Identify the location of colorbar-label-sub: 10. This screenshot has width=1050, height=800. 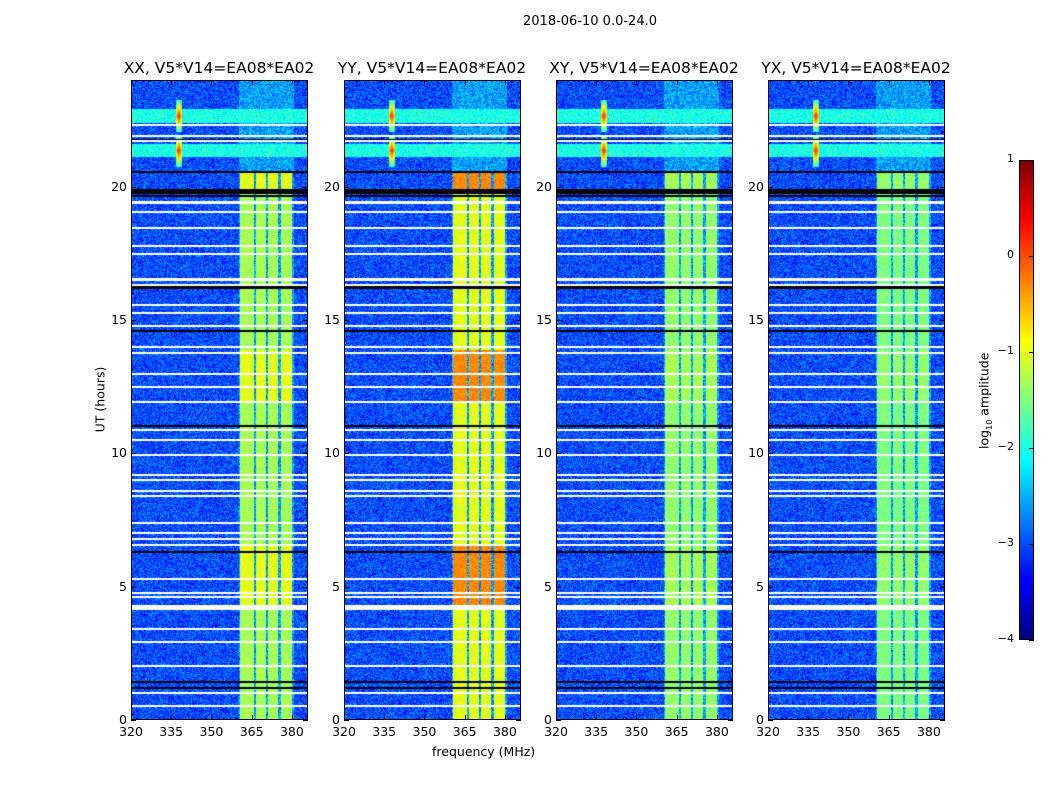
(989, 424).